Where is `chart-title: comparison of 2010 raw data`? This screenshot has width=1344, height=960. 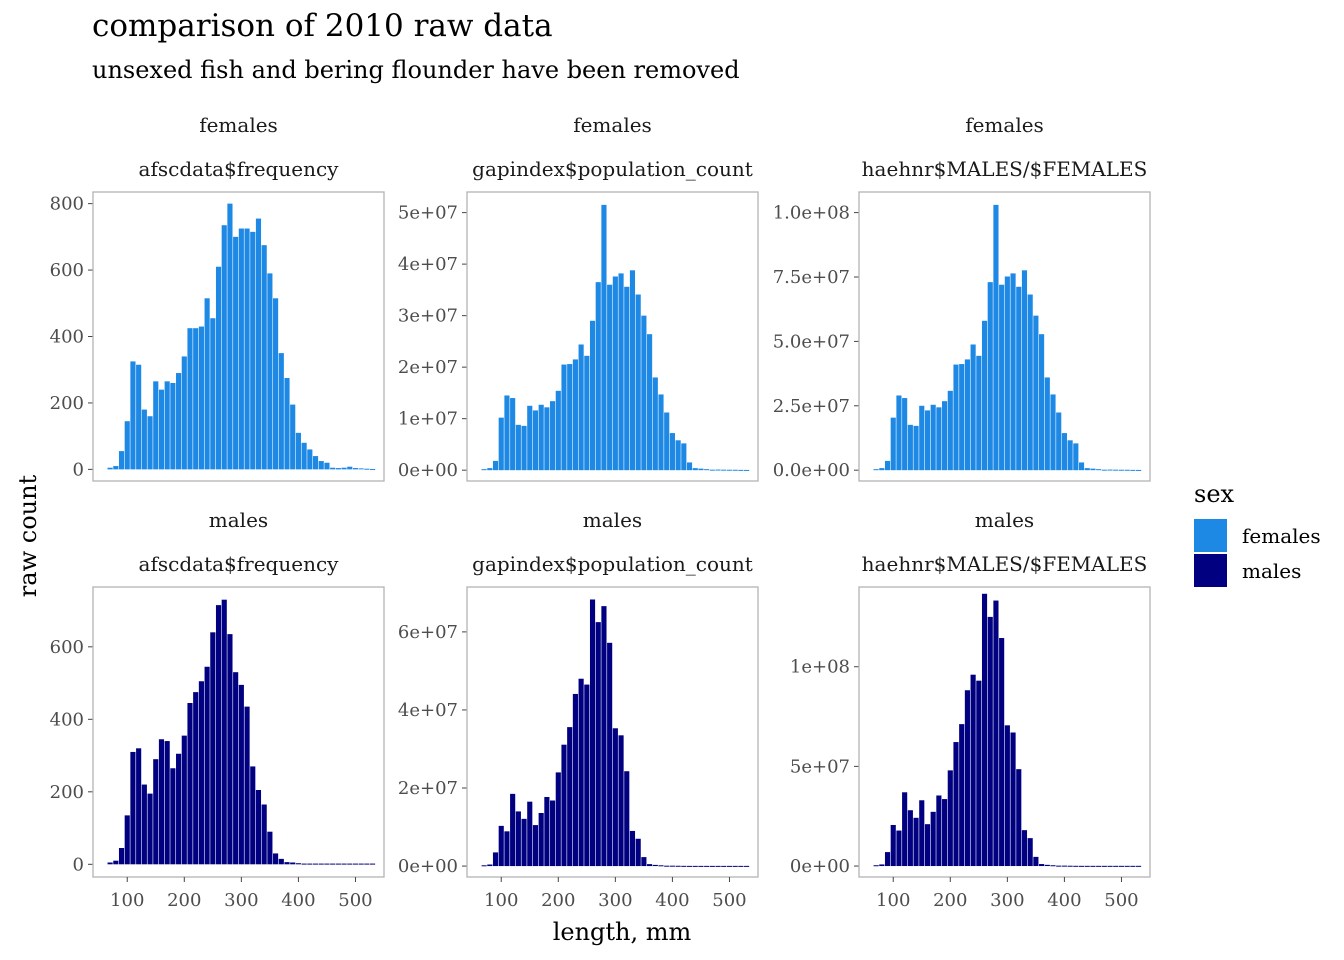
chart-title: comparison of 2010 raw data is located at coordinates (322, 26).